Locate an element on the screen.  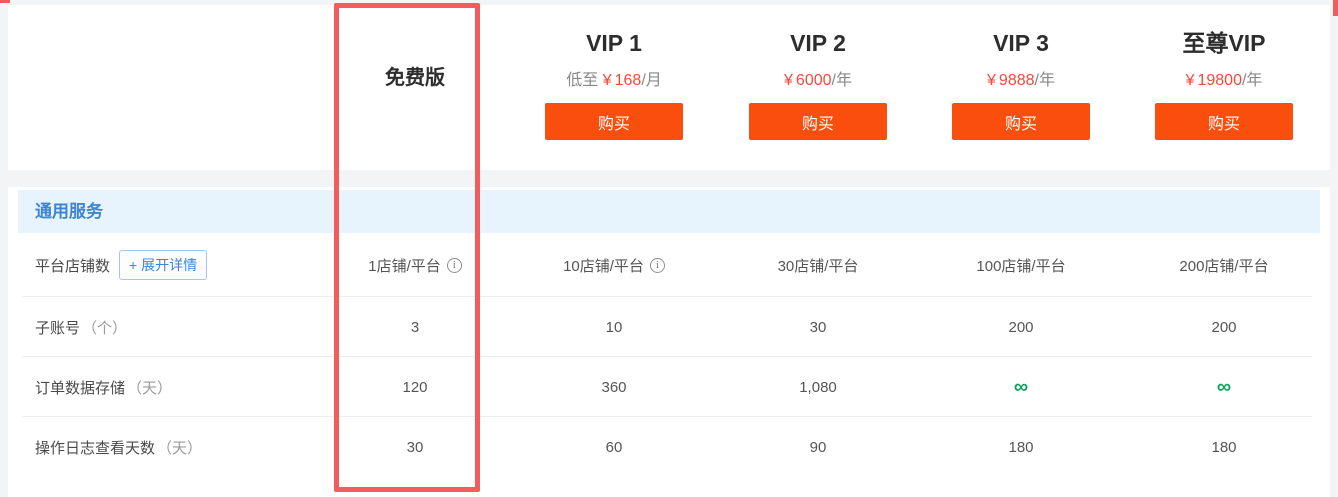
cell-vip2: 1,080 is located at coordinates (818, 387).